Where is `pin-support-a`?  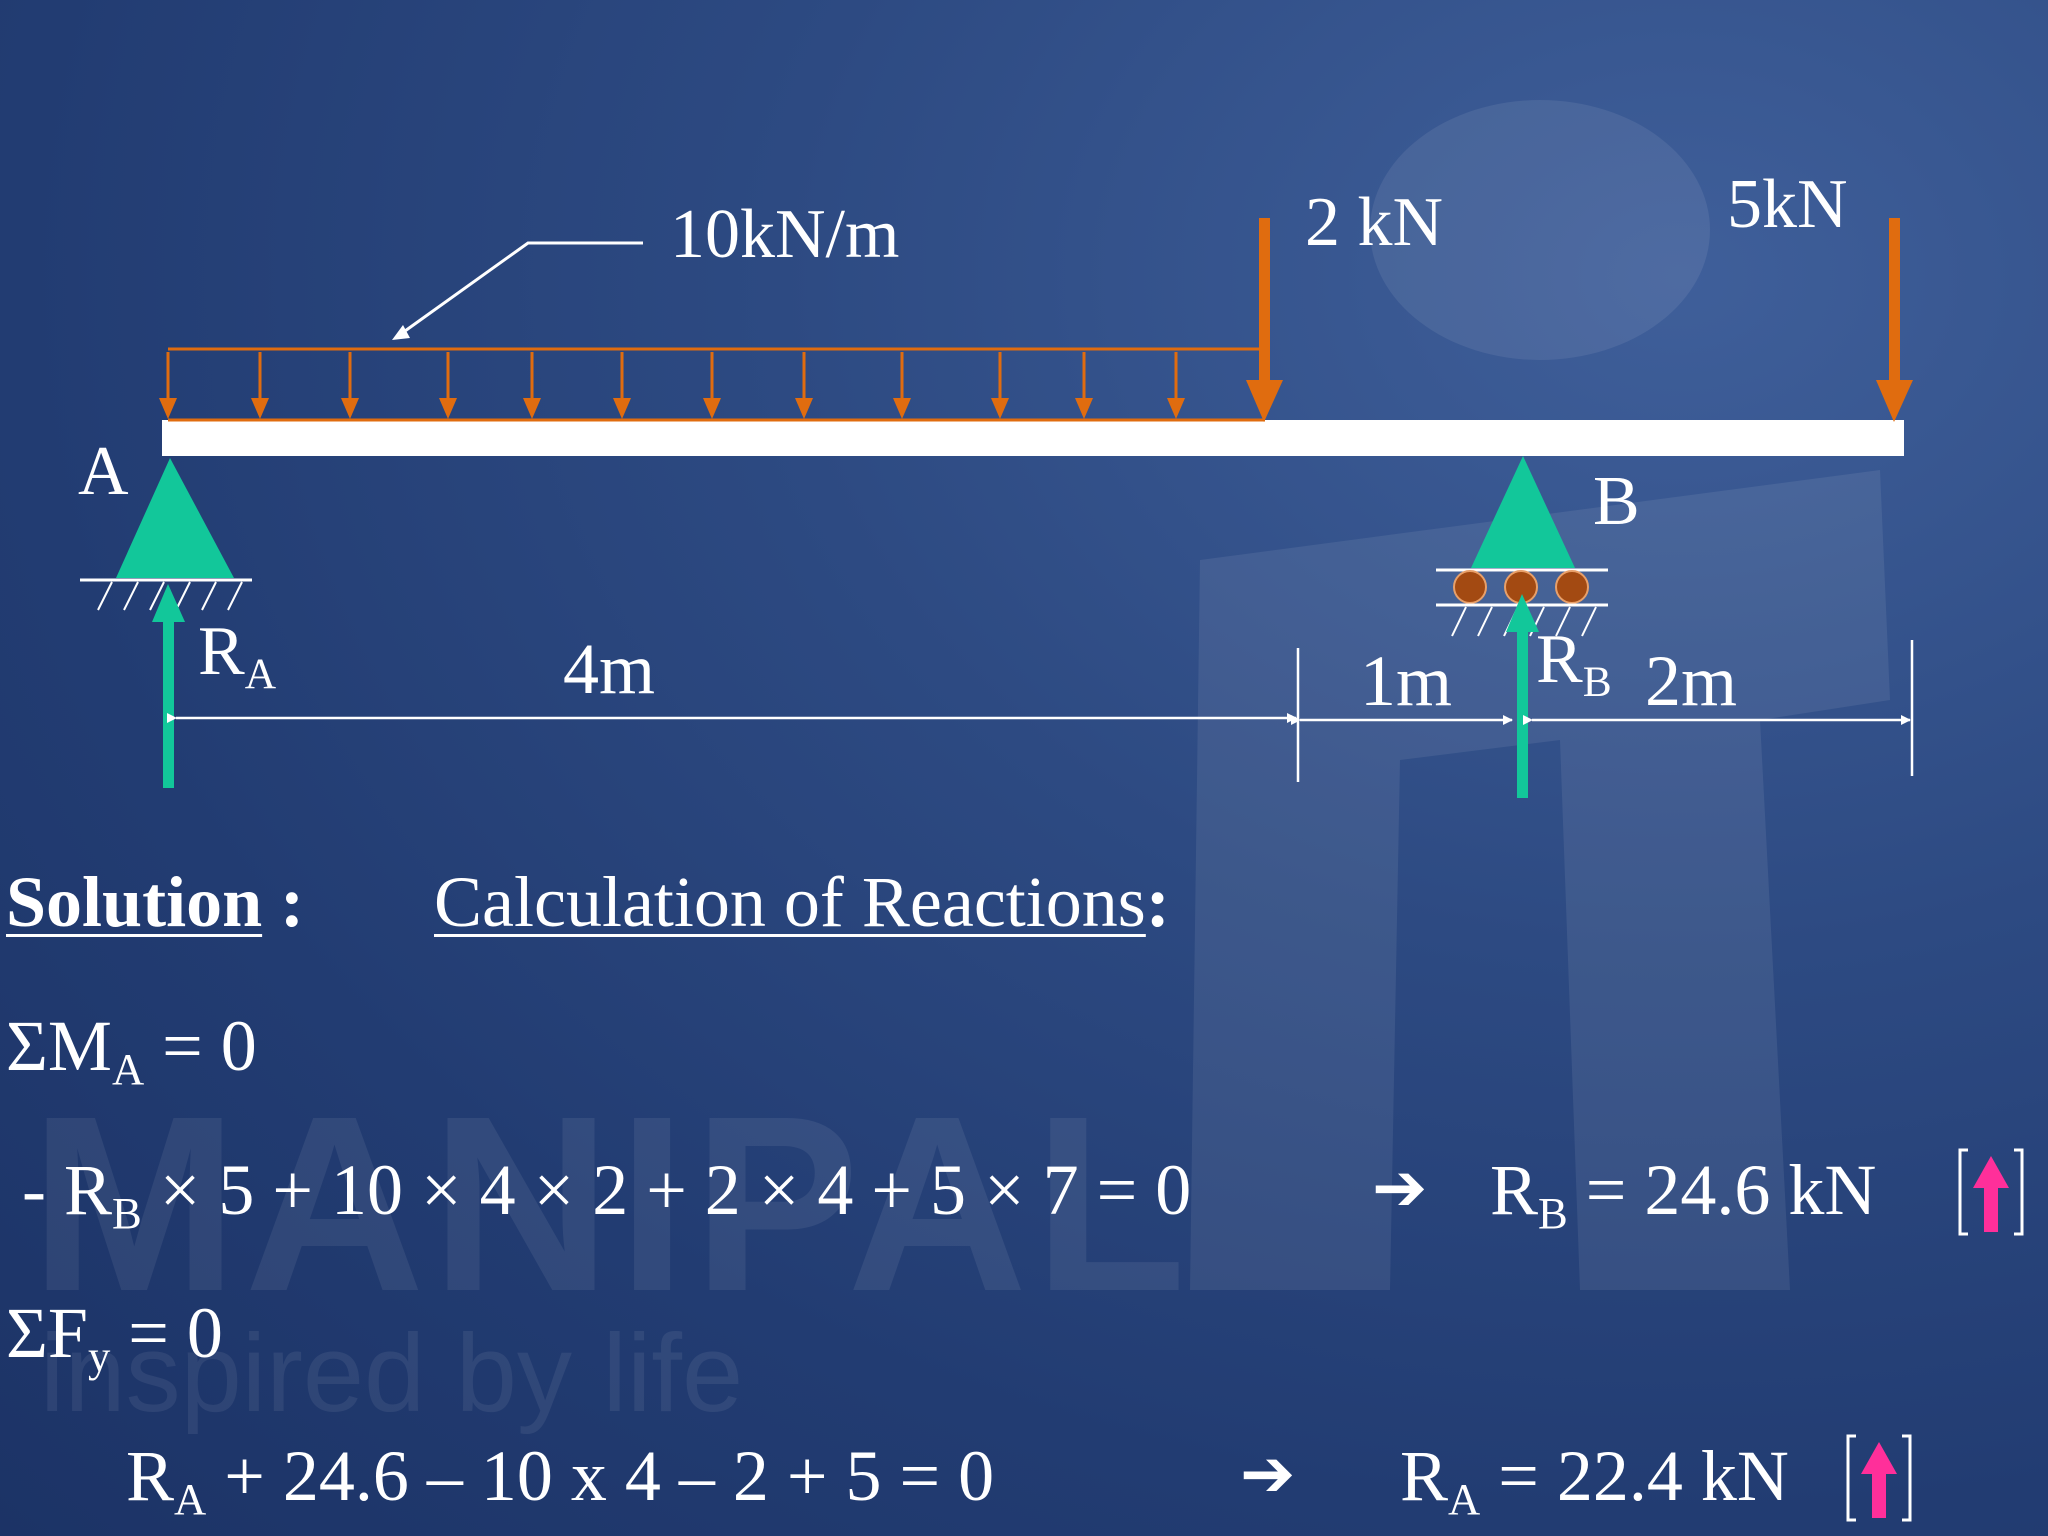 pin-support-a is located at coordinates (166, 534).